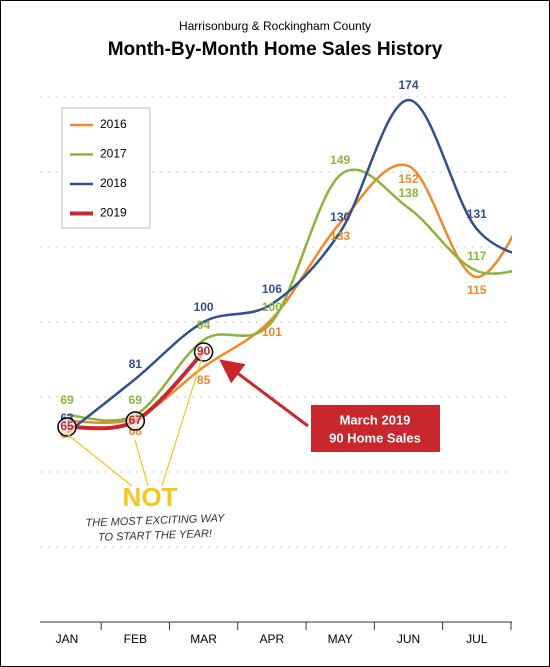 The width and height of the screenshot is (550, 667). Describe the element at coordinates (204, 325) in the screenshot. I see `data-label: 94` at that location.